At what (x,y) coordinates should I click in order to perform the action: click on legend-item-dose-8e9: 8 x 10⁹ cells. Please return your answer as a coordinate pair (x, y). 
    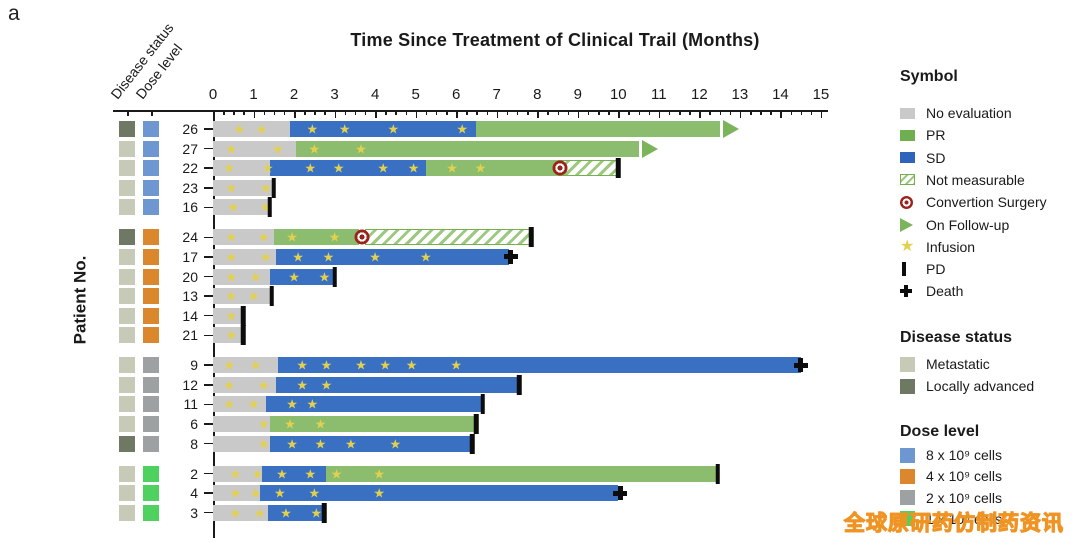
    Looking at the image, I should click on (951, 455).